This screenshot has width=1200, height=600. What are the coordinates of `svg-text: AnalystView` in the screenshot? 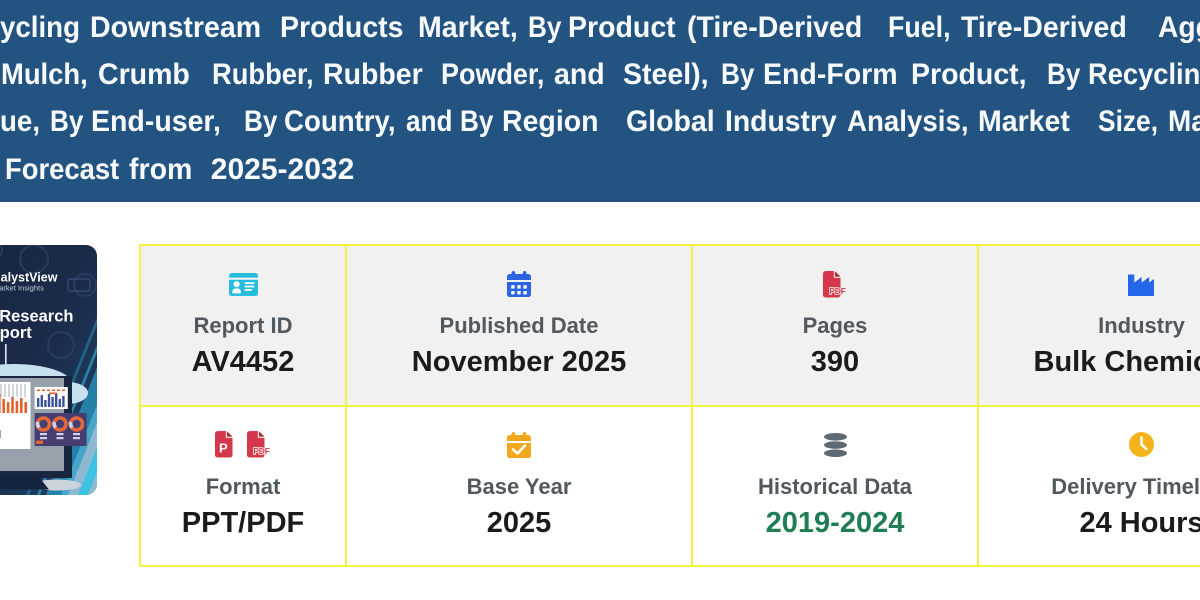 It's located at (29, 278).